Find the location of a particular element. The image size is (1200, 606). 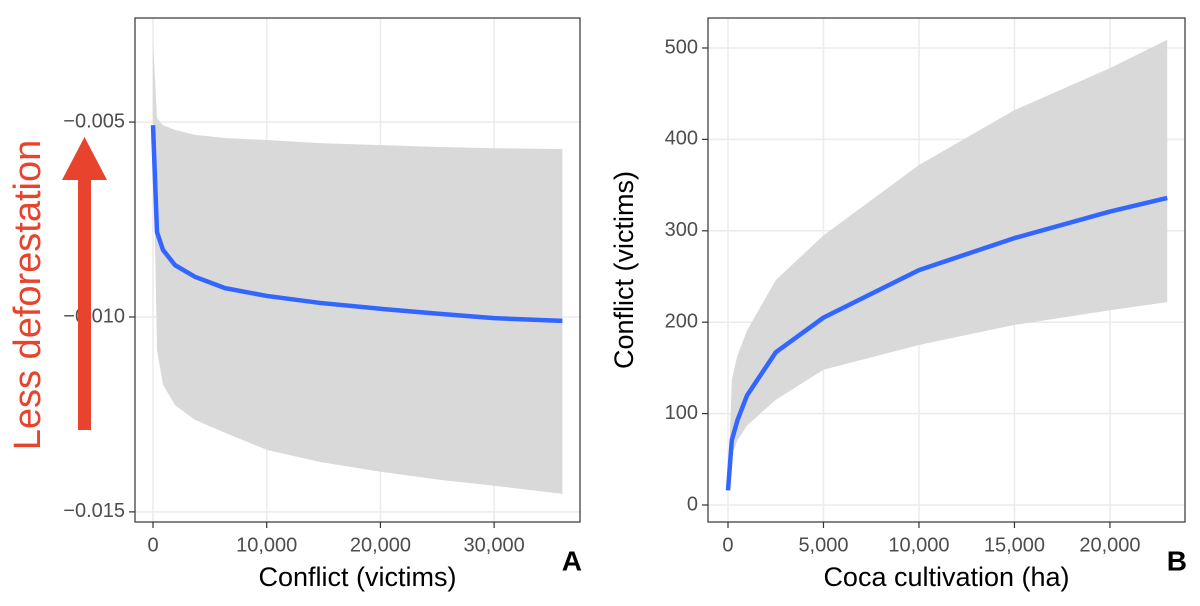

x-axis-title: Conflict (victims) is located at coordinates (357, 577).